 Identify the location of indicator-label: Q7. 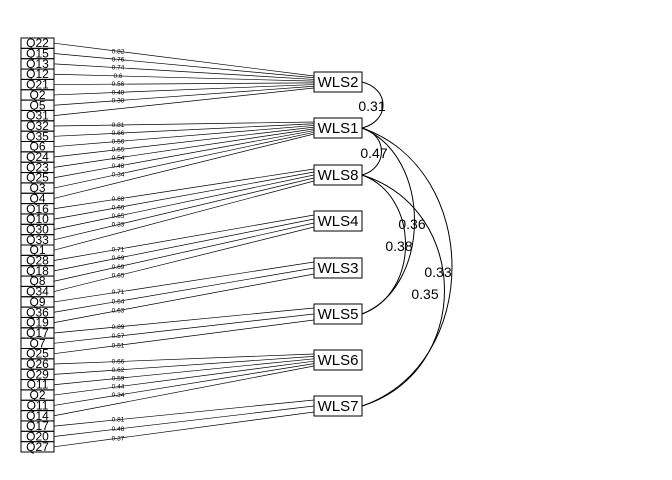
(37, 343).